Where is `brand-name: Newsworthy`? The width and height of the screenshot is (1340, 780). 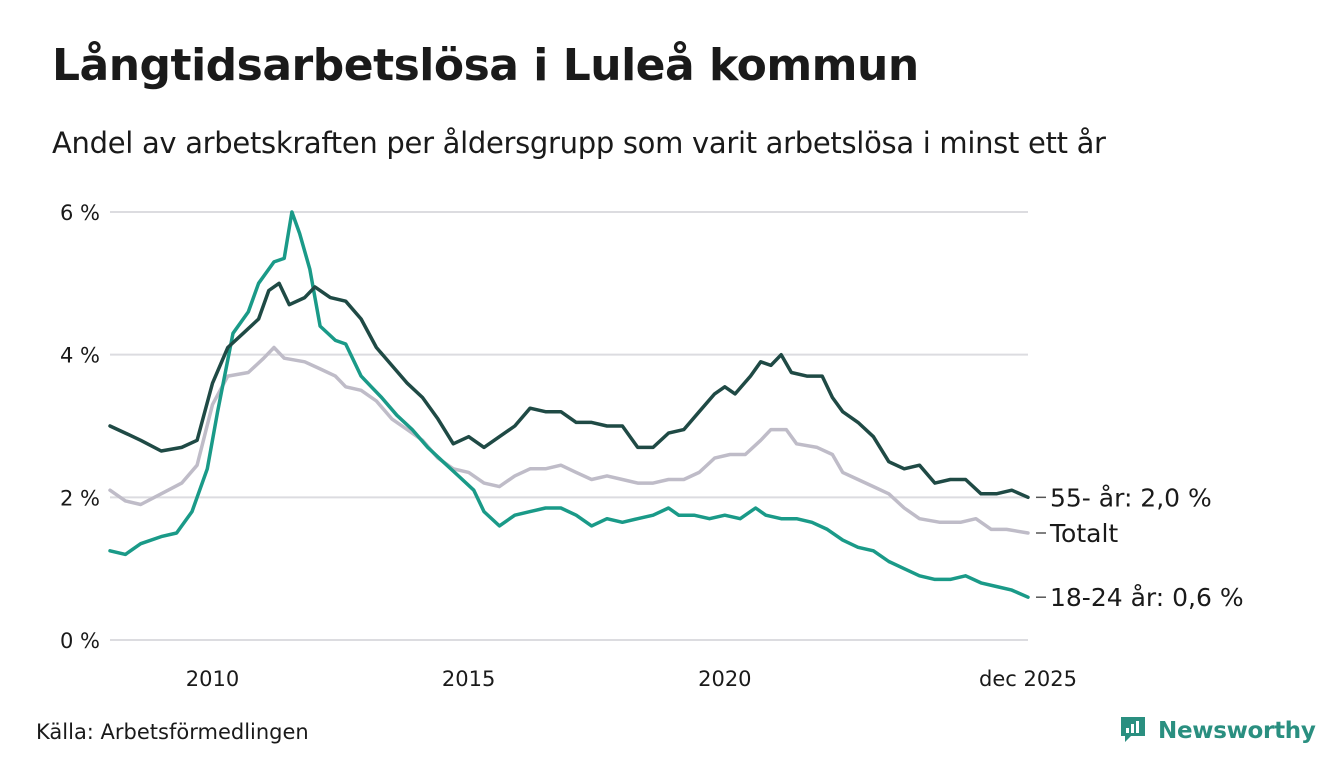
brand-name: Newsworthy is located at coordinates (1237, 731).